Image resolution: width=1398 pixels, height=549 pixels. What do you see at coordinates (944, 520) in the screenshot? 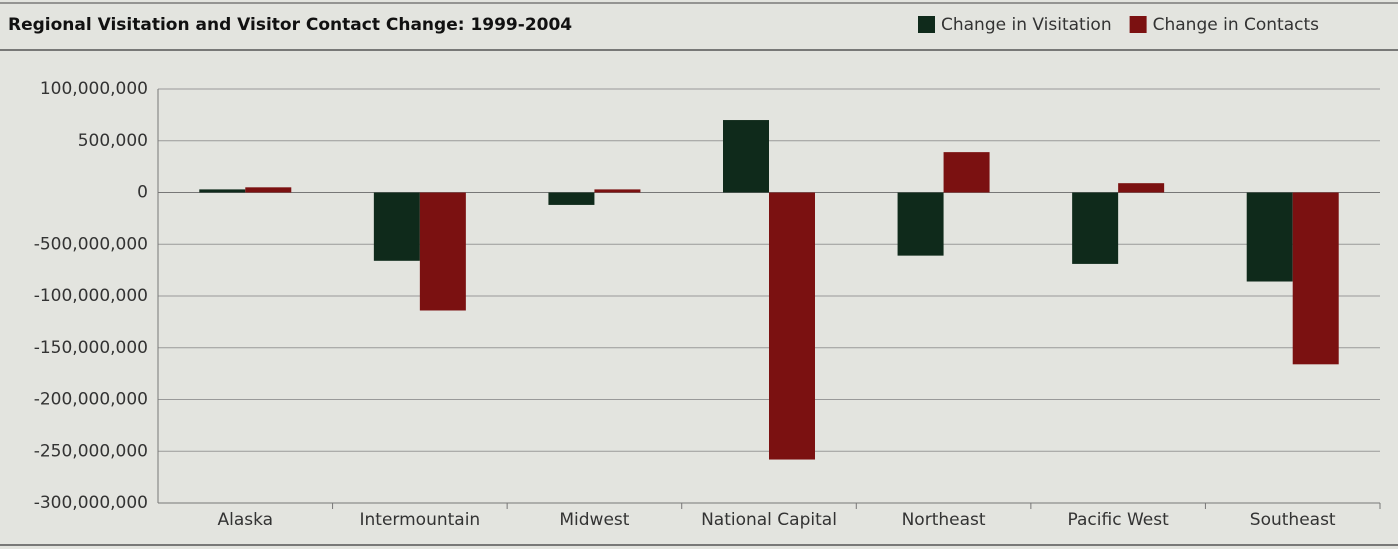
I see `x-tick-label: Northeast` at bounding box center [944, 520].